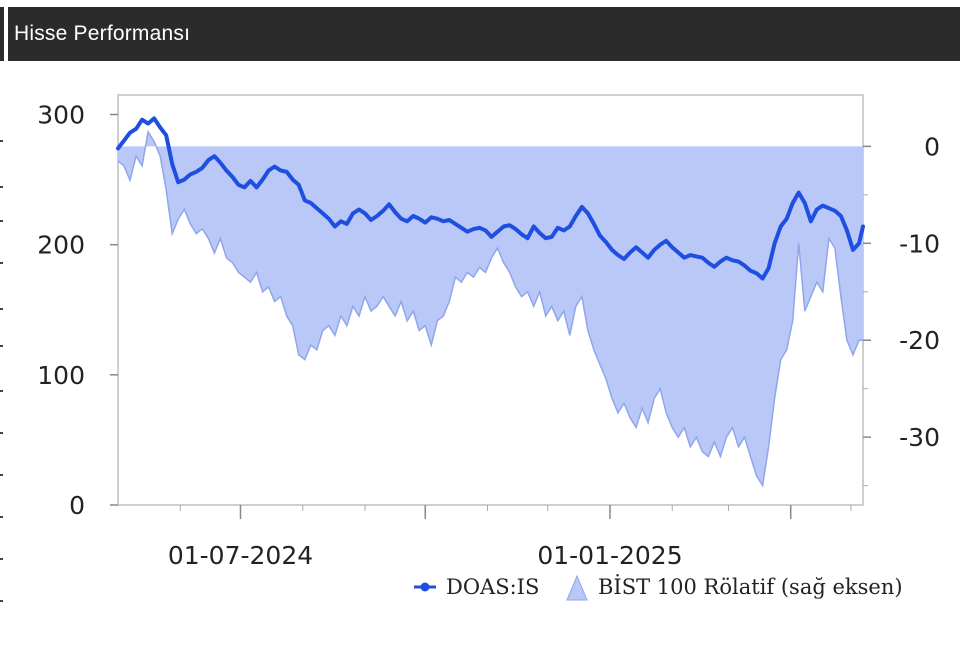 This screenshot has width=960, height=662. What do you see at coordinates (577, 587) in the screenshot?
I see `legend-area-swatch` at bounding box center [577, 587].